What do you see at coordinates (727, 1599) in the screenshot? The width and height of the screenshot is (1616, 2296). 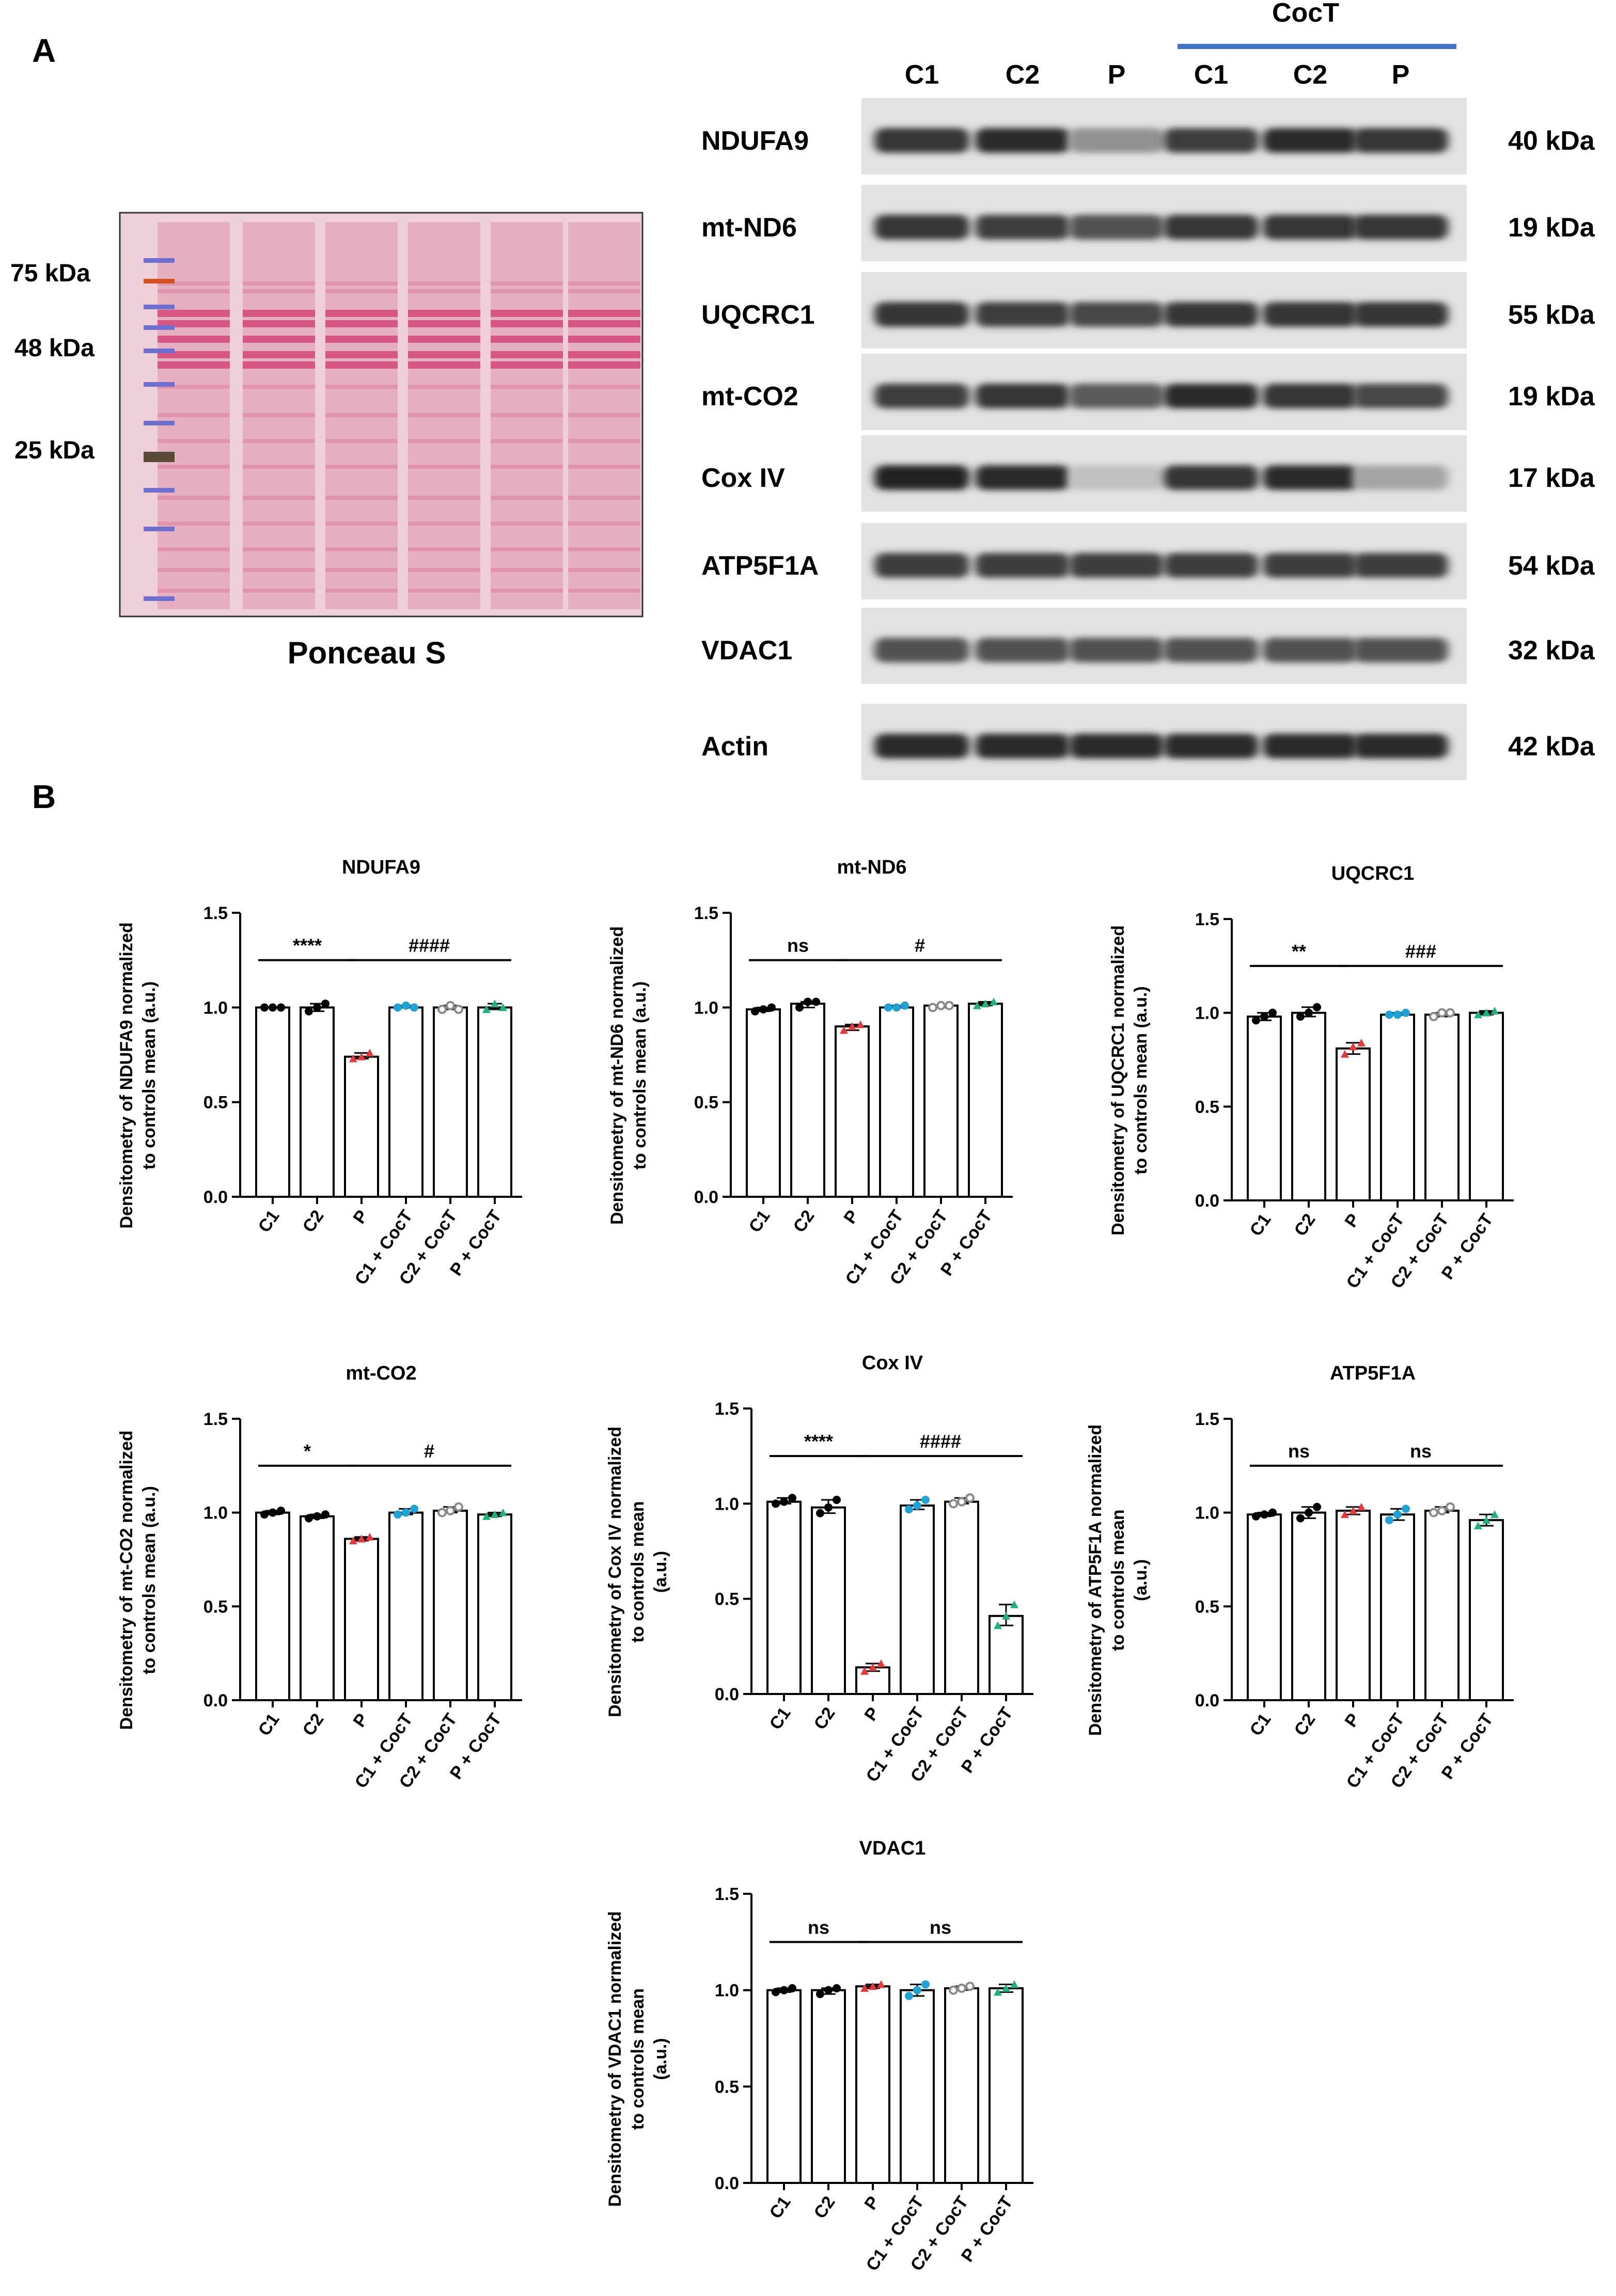 I see `y-tick-label: 0.5` at bounding box center [727, 1599].